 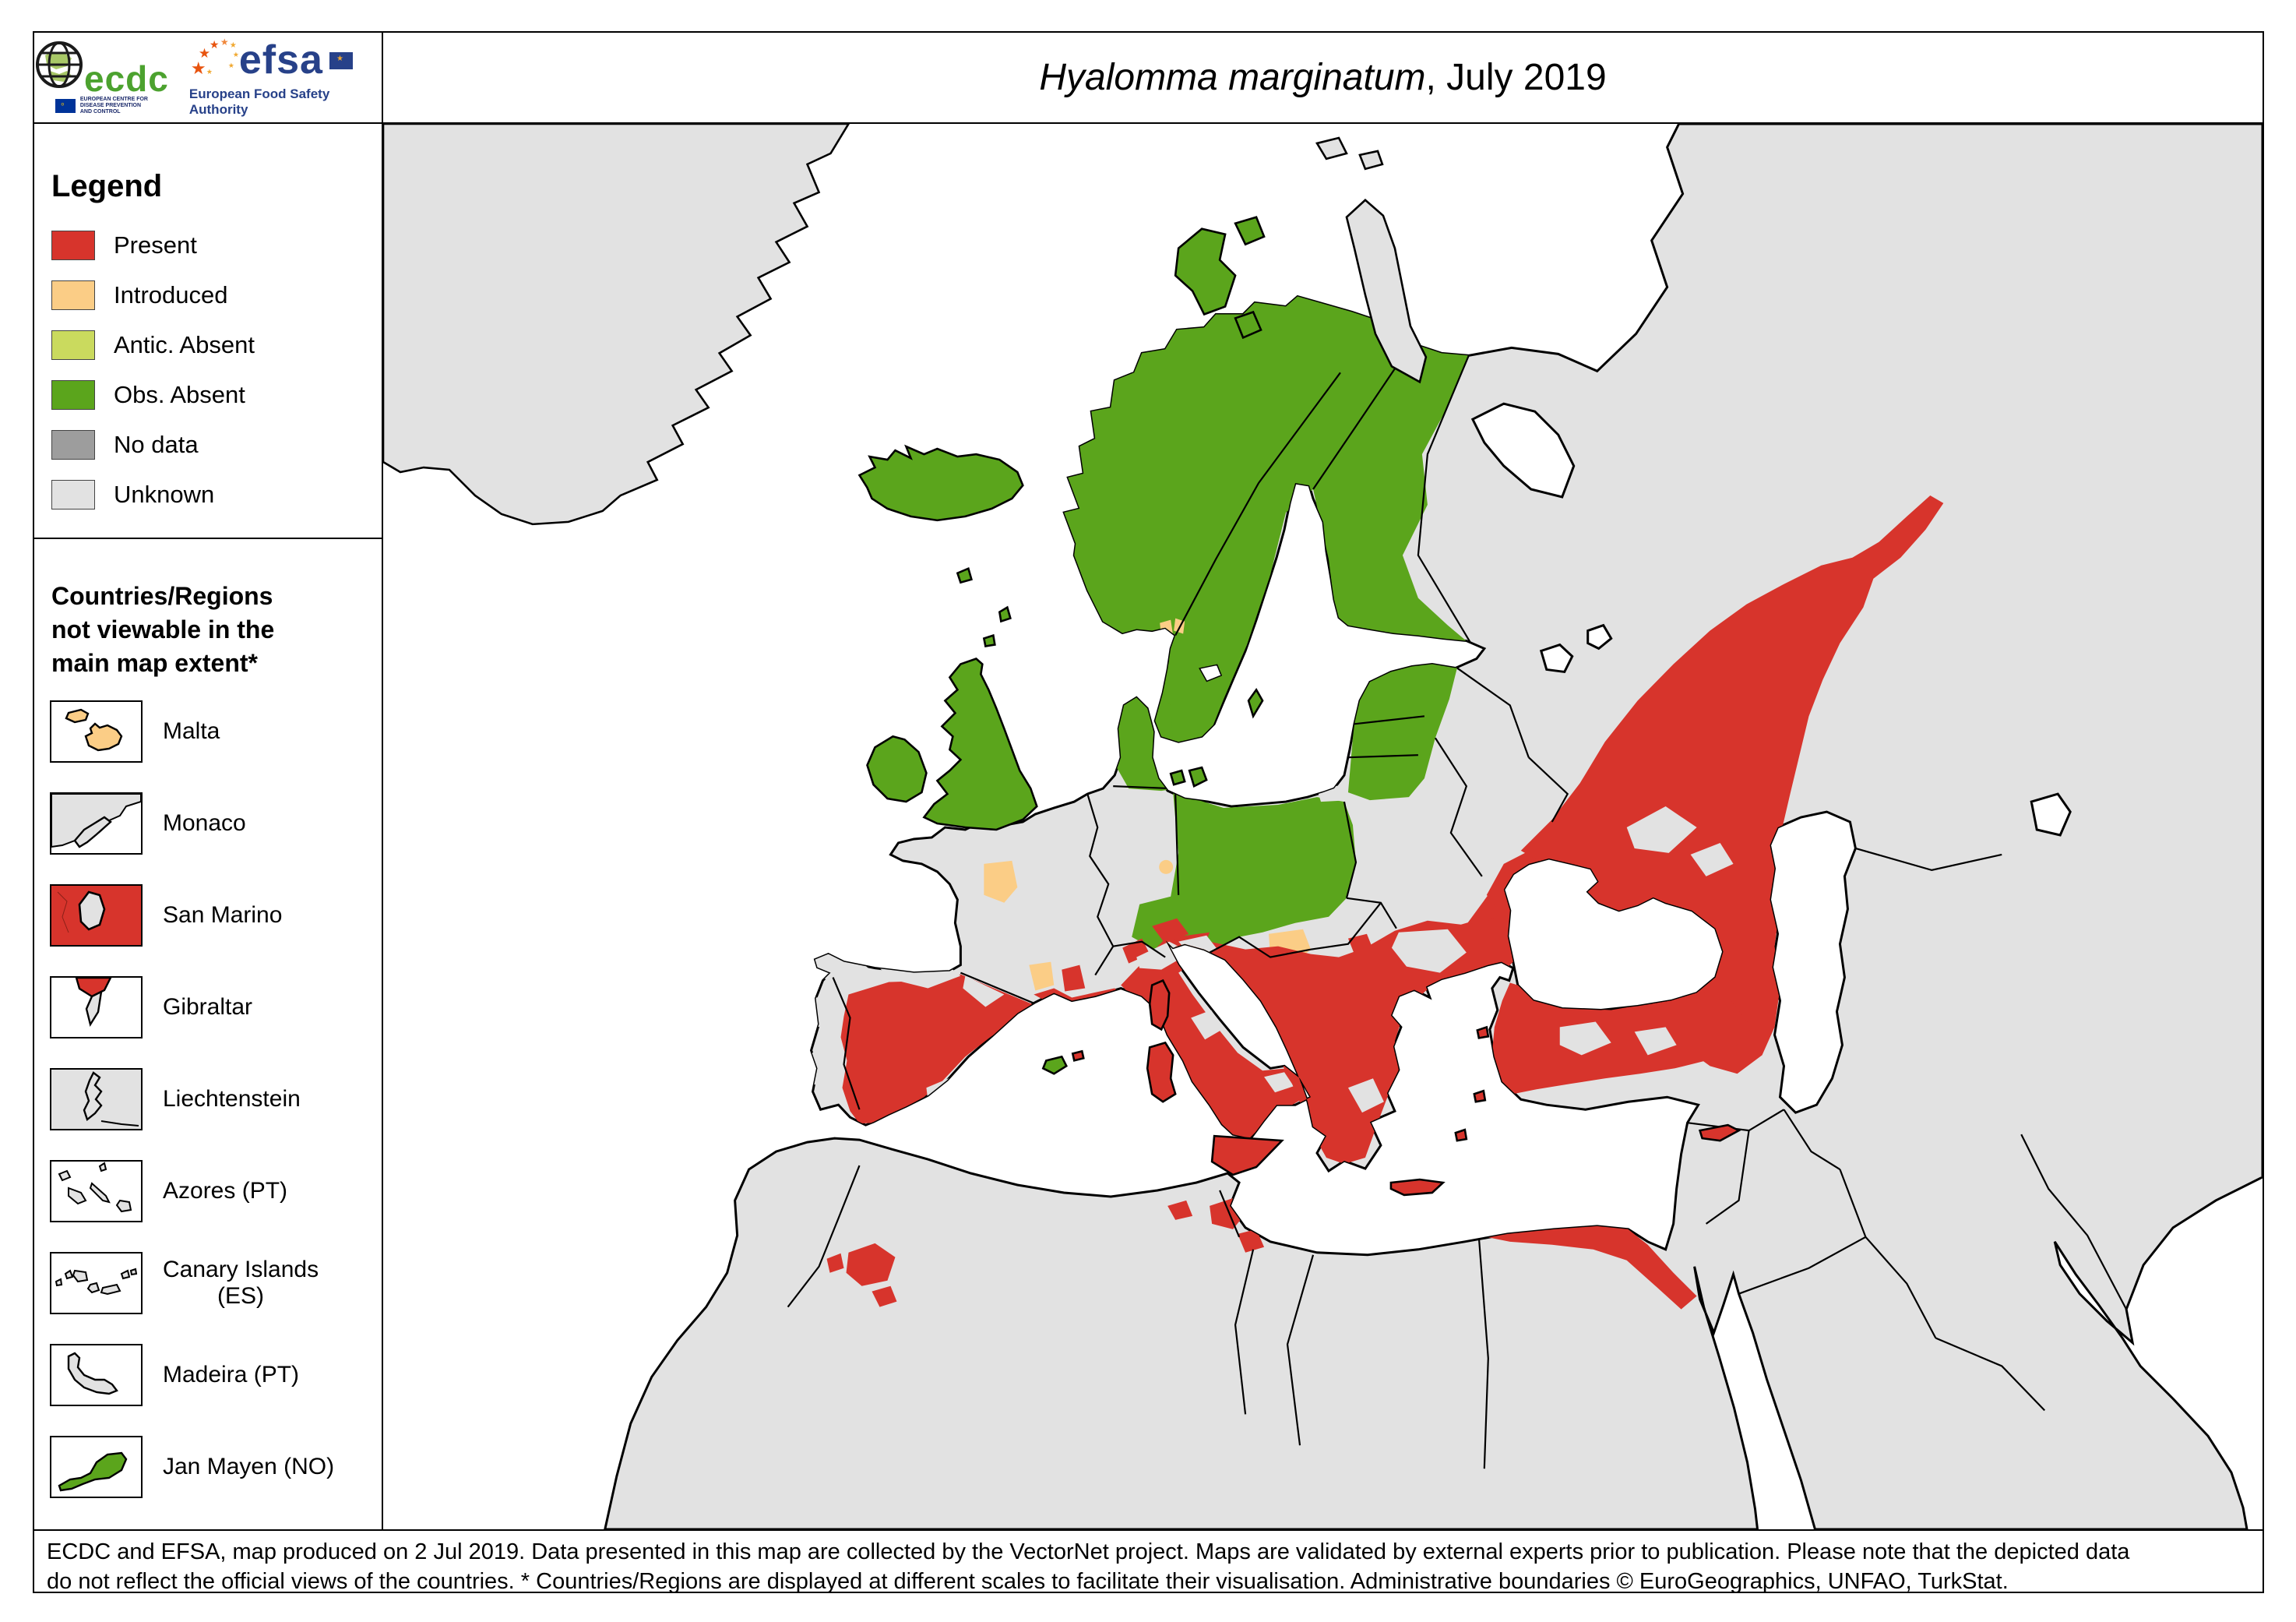 What do you see at coordinates (73, 445) in the screenshot?
I see `no-data-swatch` at bounding box center [73, 445].